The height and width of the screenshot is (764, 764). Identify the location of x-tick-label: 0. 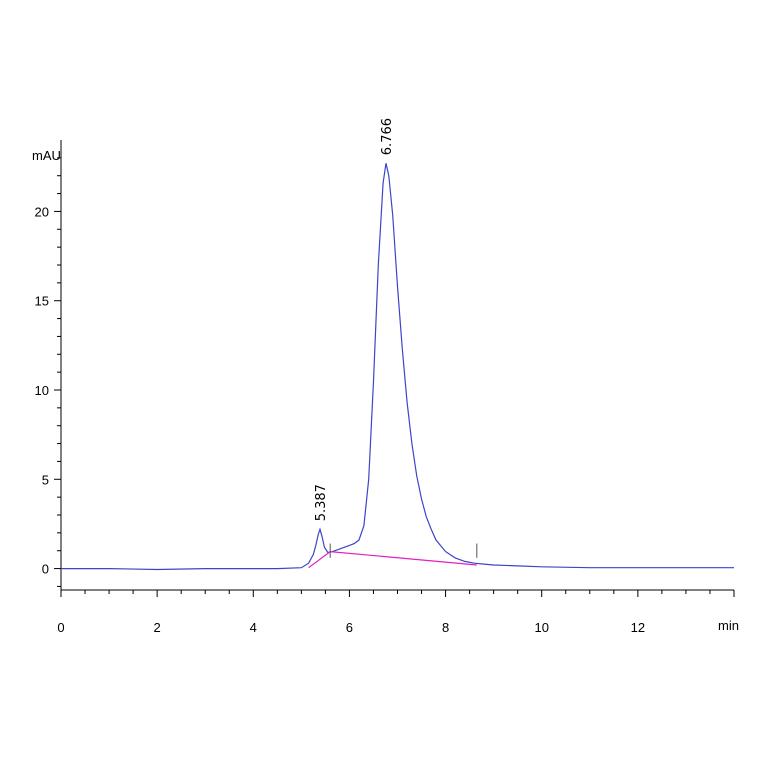
(60, 627).